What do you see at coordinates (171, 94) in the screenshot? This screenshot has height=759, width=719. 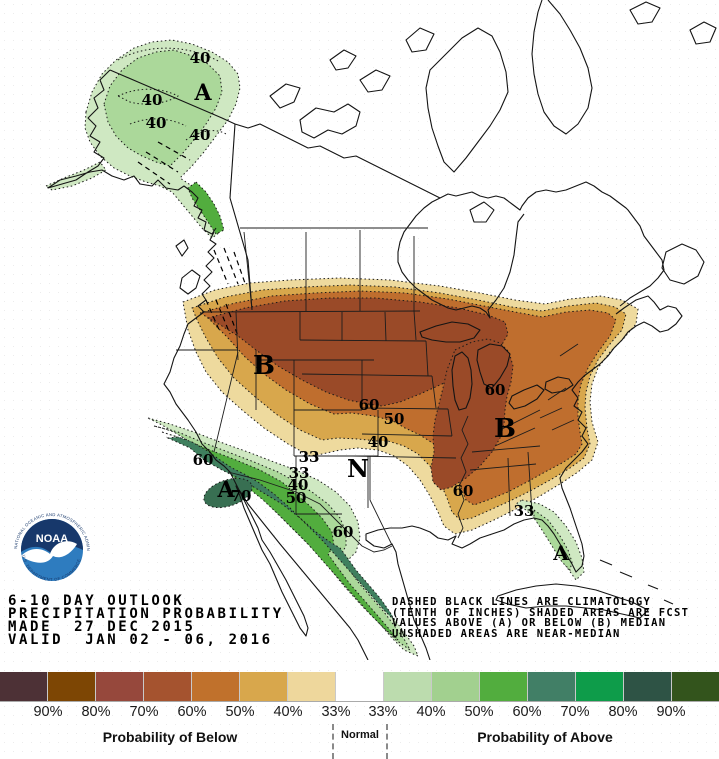 I see `alaska-contours` at bounding box center [171, 94].